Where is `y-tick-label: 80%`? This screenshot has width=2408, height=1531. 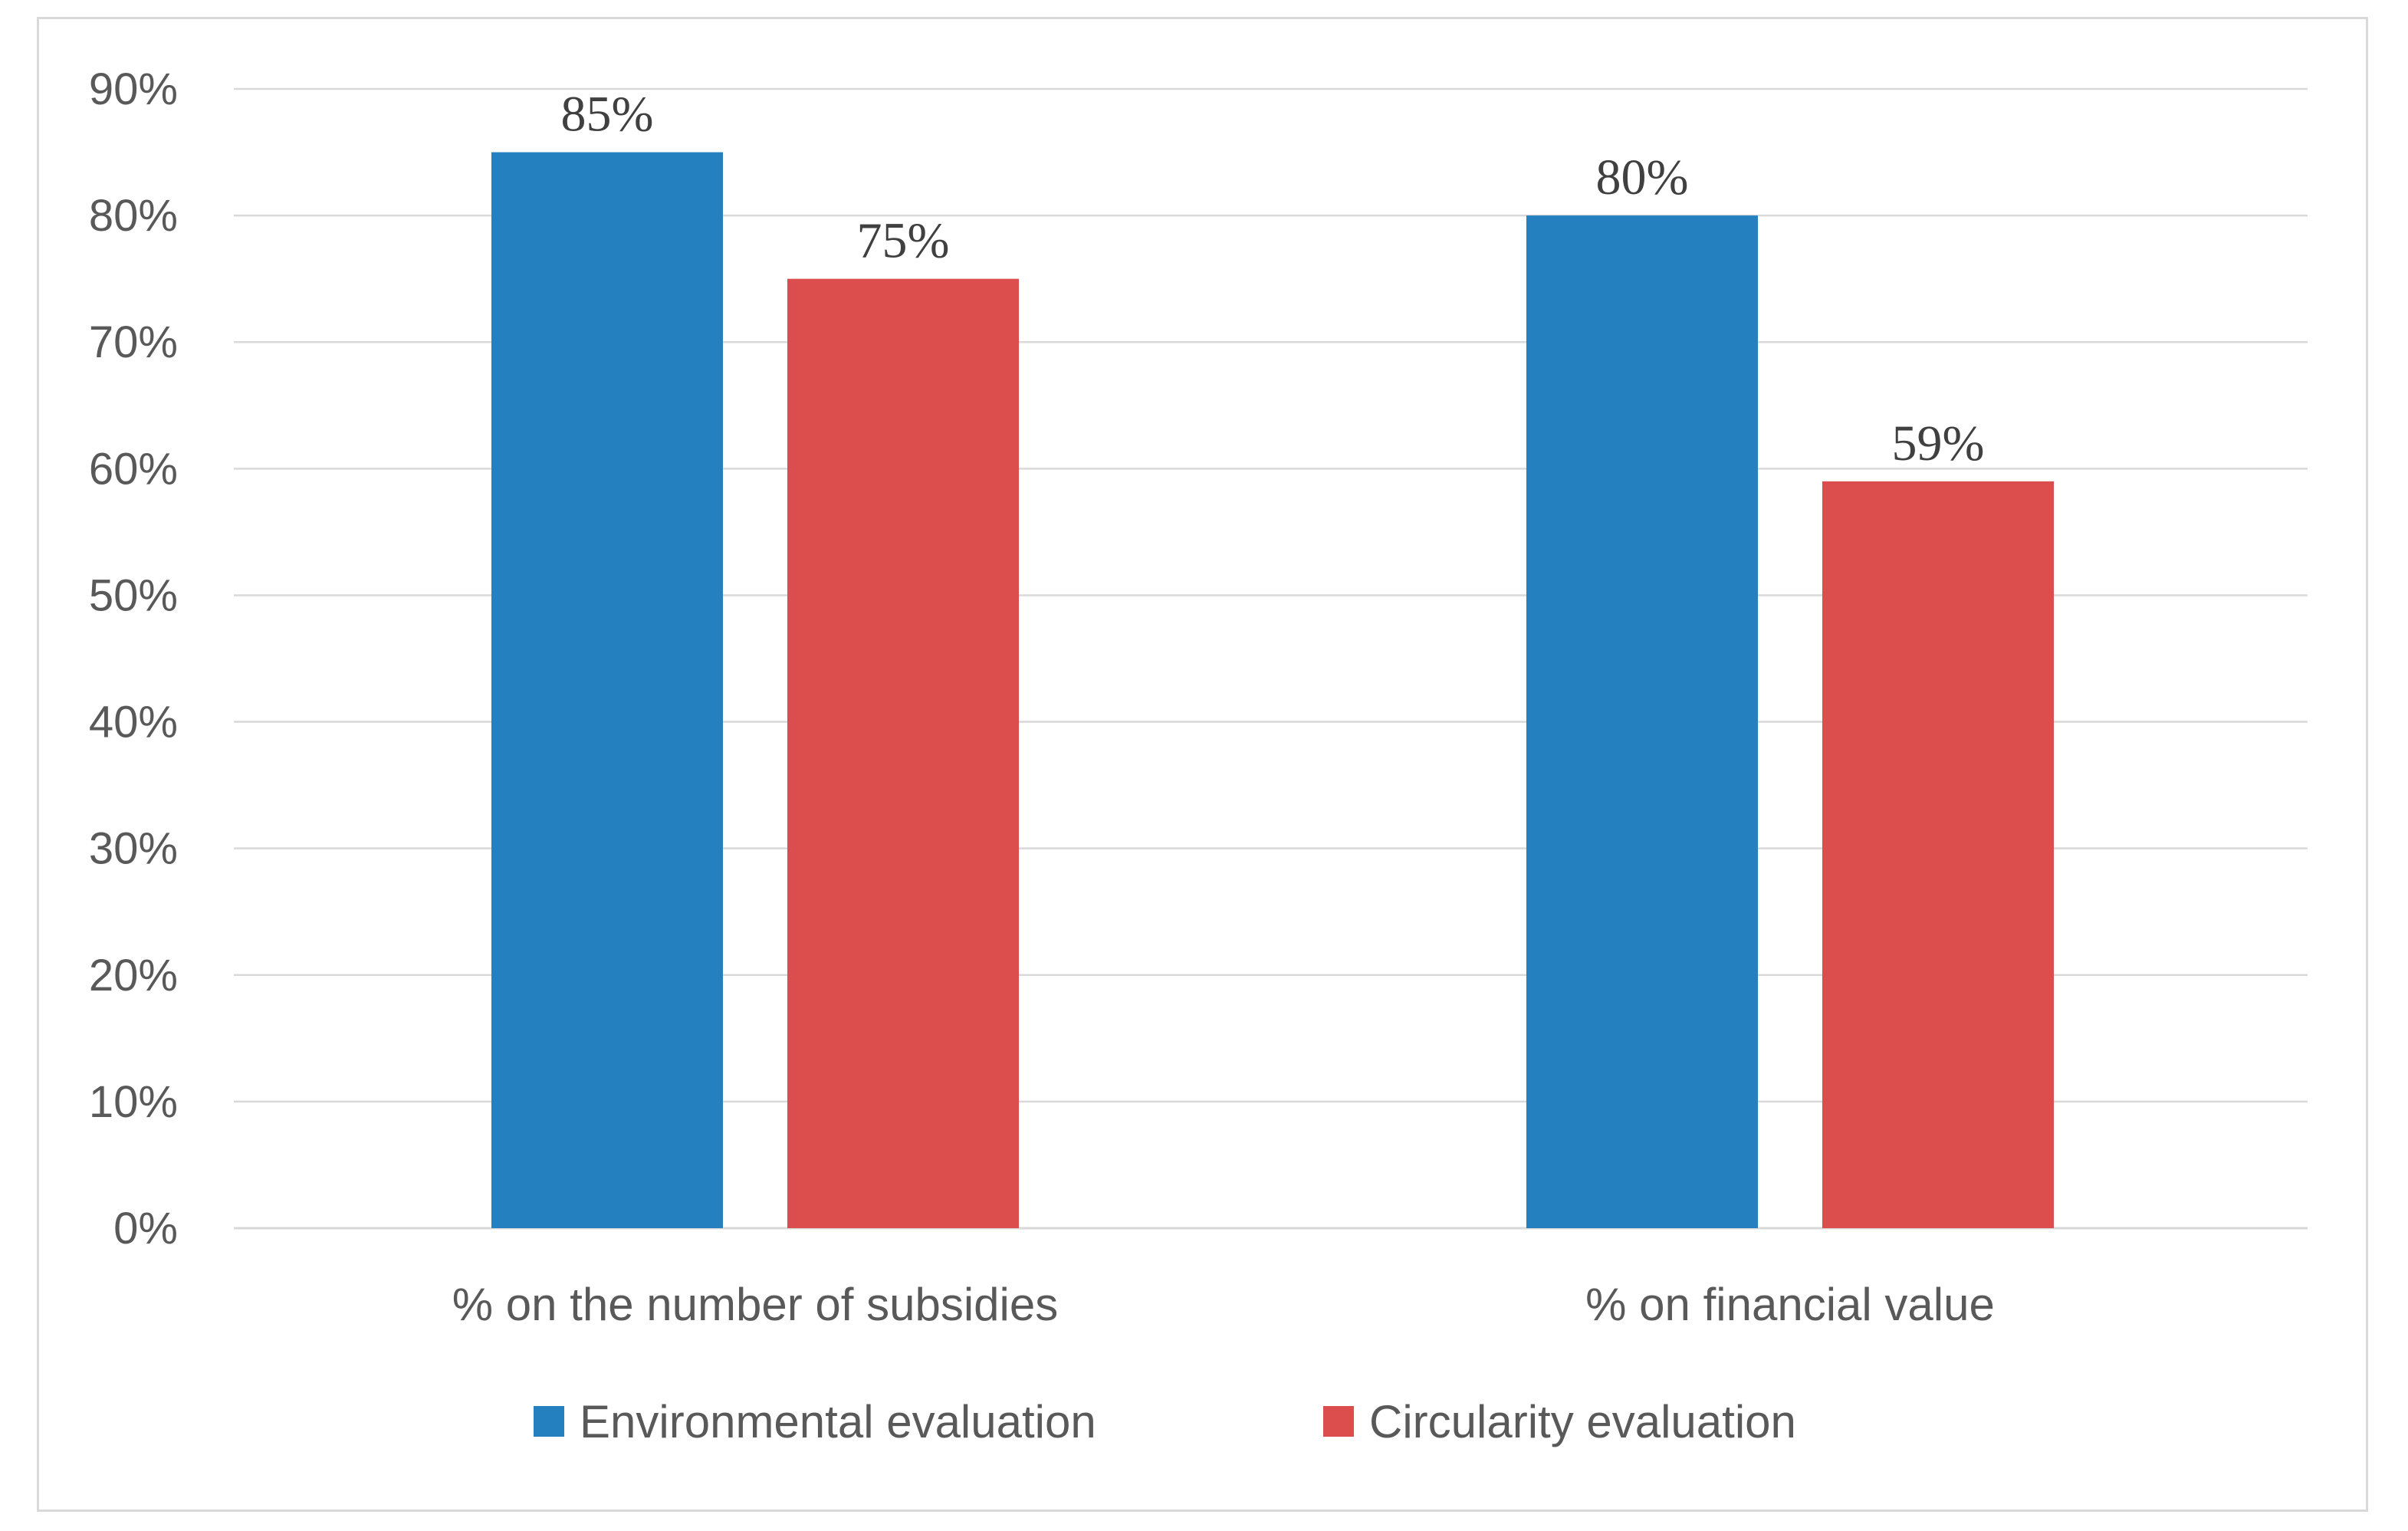
y-tick-label: 80% is located at coordinates (133, 216).